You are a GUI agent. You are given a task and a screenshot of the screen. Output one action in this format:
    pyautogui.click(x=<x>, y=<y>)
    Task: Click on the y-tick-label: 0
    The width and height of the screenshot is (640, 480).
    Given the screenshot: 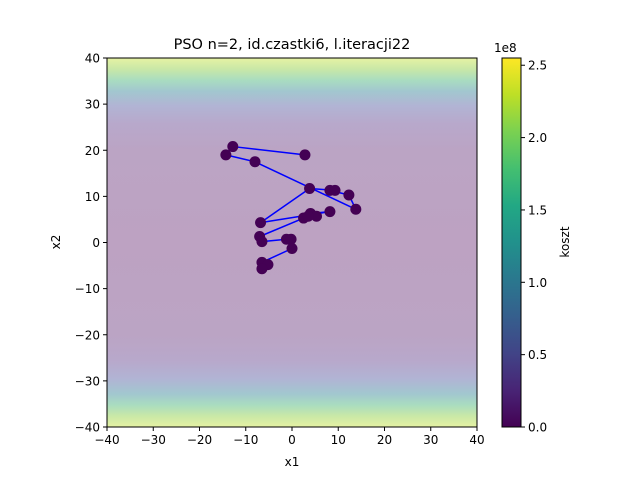 What is the action you would take?
    pyautogui.click(x=96, y=243)
    